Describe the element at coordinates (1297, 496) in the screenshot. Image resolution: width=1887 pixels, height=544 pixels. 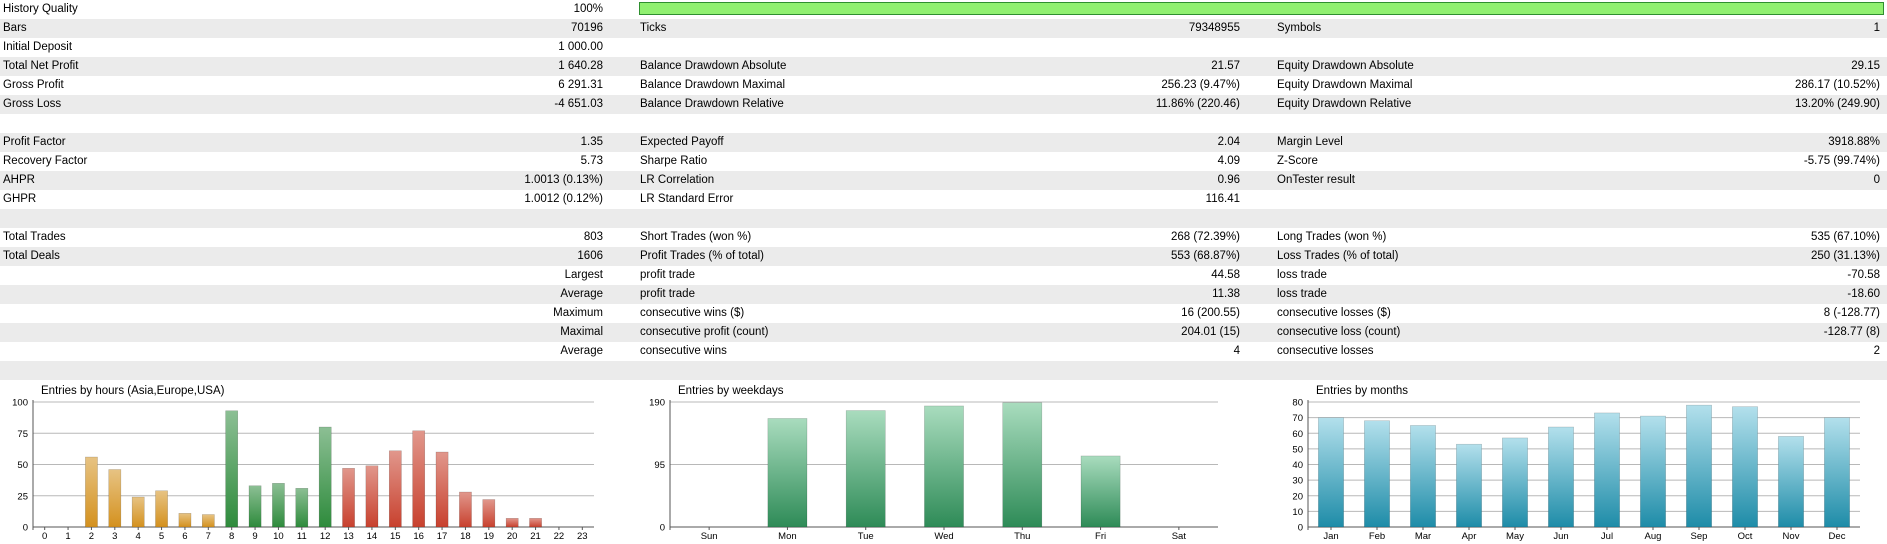
I see `y-tick-label: 20` at that location.